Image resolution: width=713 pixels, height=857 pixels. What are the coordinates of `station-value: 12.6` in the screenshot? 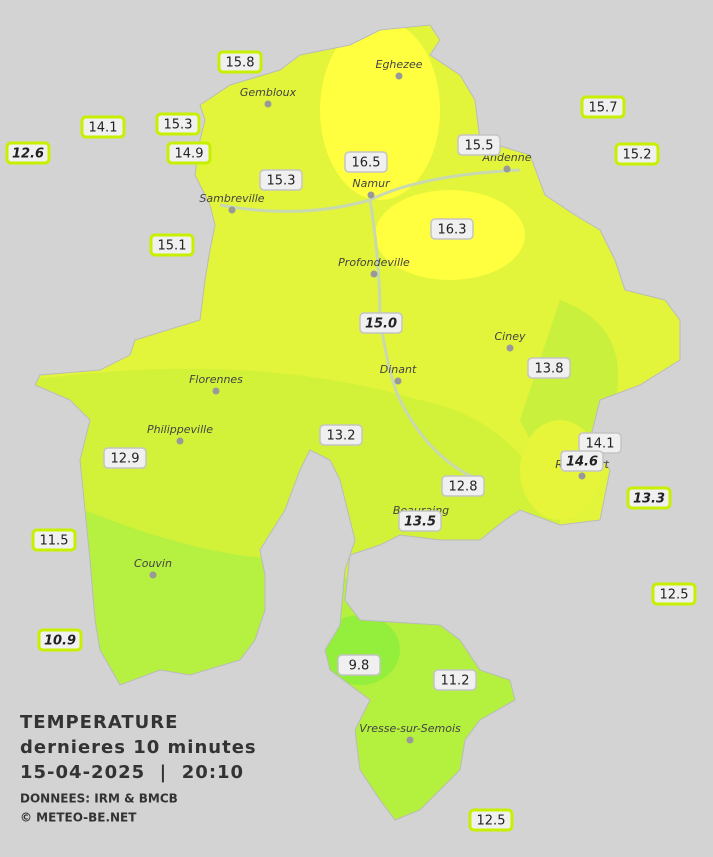 It's located at (28, 154).